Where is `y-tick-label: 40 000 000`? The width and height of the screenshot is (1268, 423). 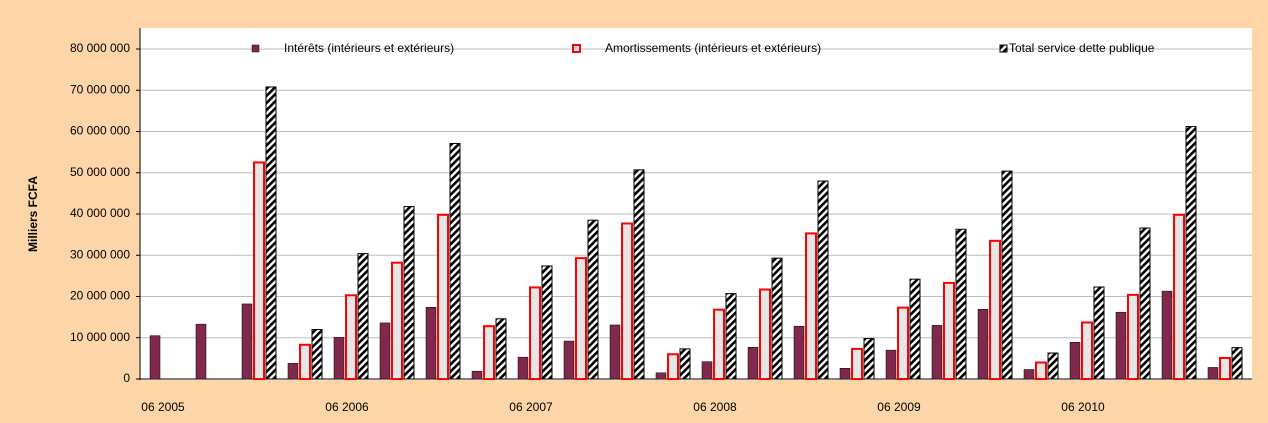
y-tick-label: 40 000 000 is located at coordinates (100, 213).